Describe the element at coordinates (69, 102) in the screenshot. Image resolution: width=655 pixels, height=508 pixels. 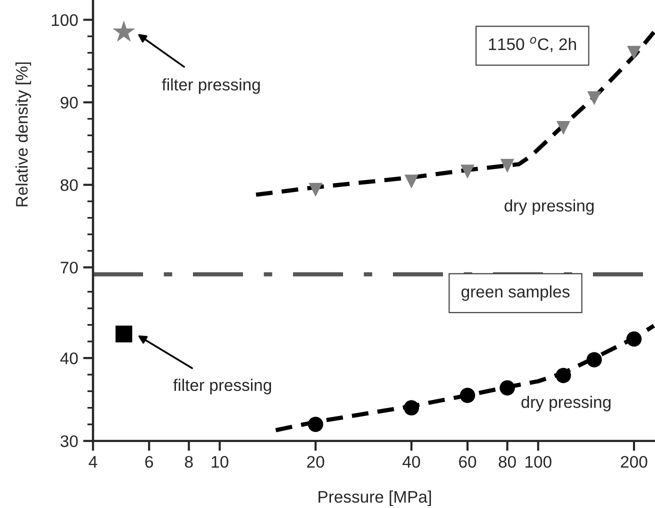
I see `y-tick-label: 90` at that location.